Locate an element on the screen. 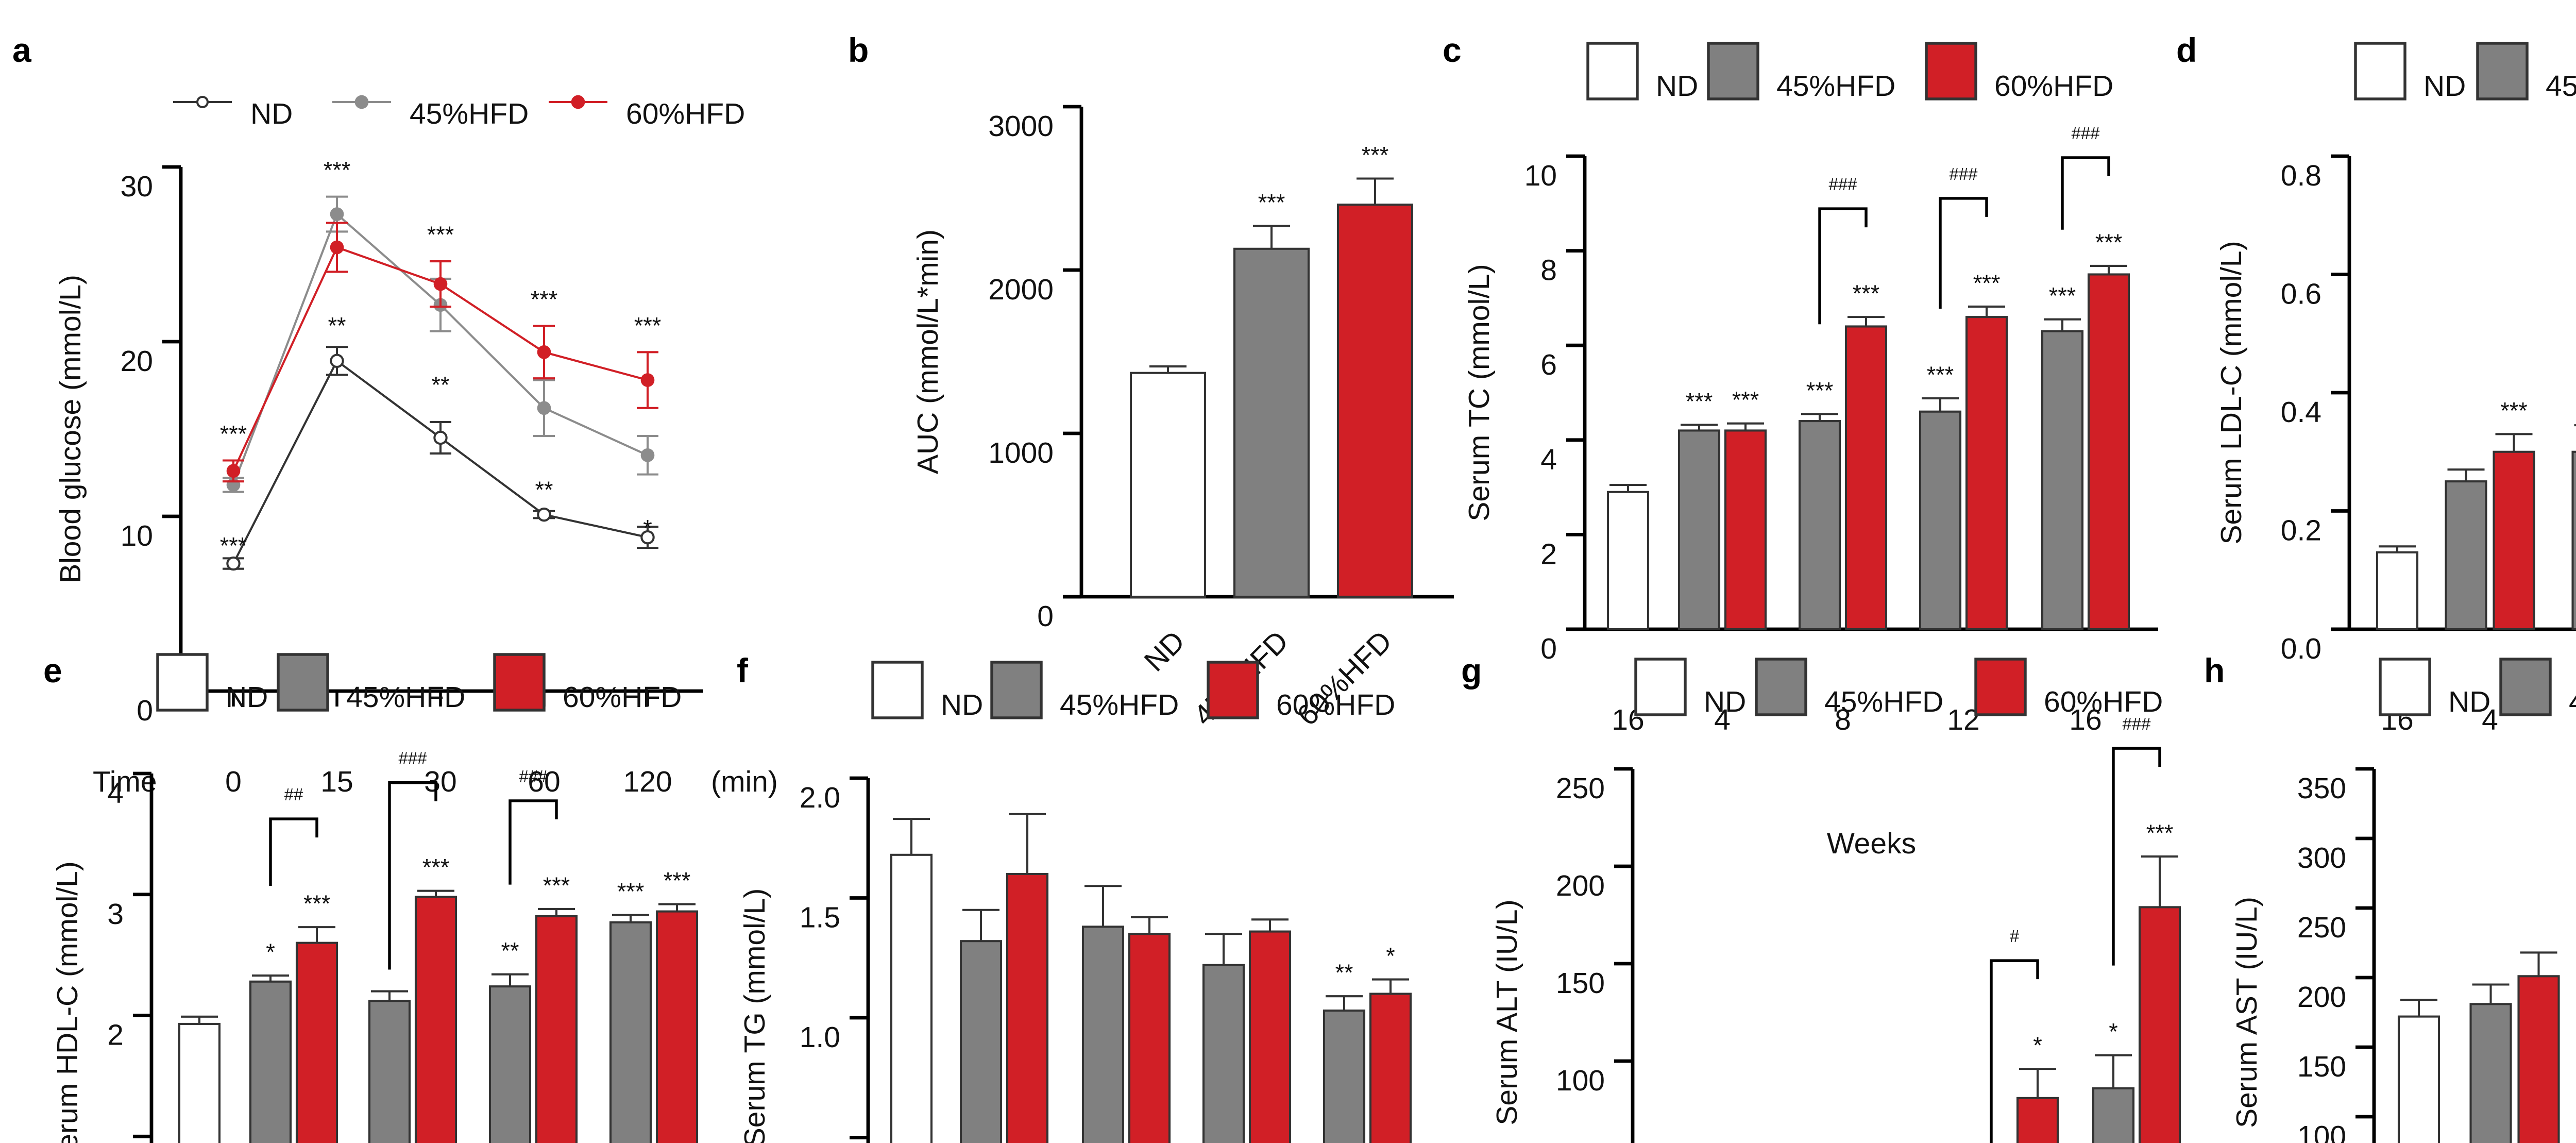 This screenshot has width=2576, height=1143. y-tick-label: 2000 is located at coordinates (1021, 289).